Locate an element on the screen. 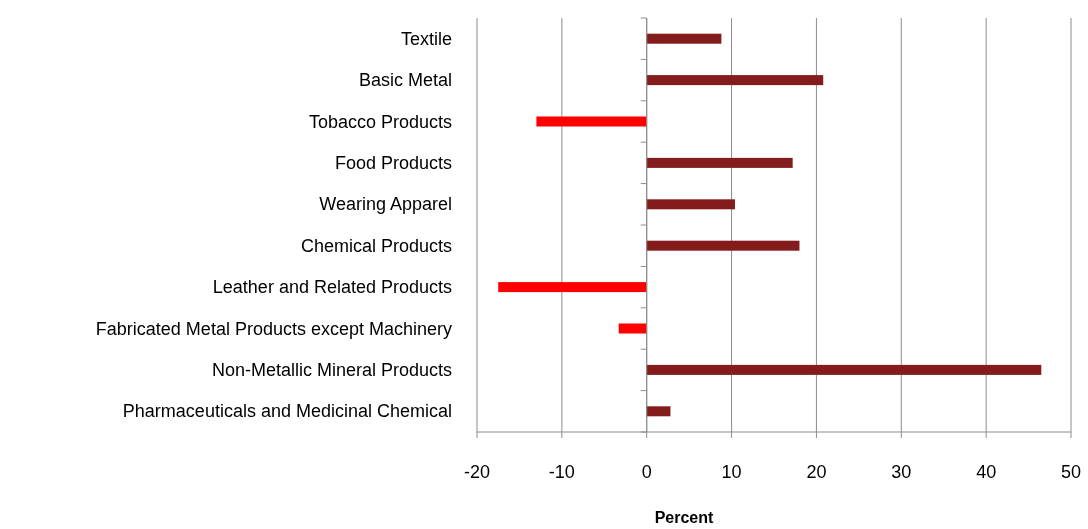 The height and width of the screenshot is (529, 1088). y-tick-label: Textile is located at coordinates (426, 38).